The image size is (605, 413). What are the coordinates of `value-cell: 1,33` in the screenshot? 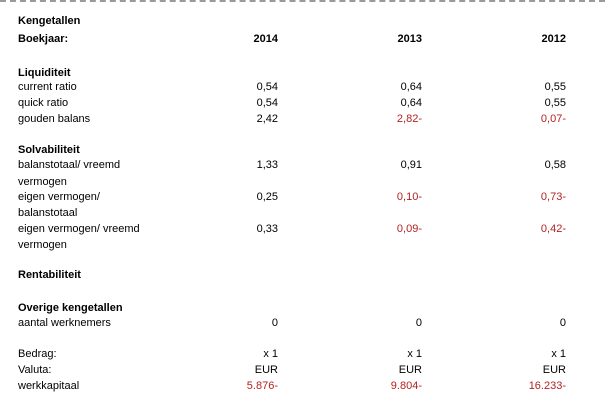 It's located at (267, 165).